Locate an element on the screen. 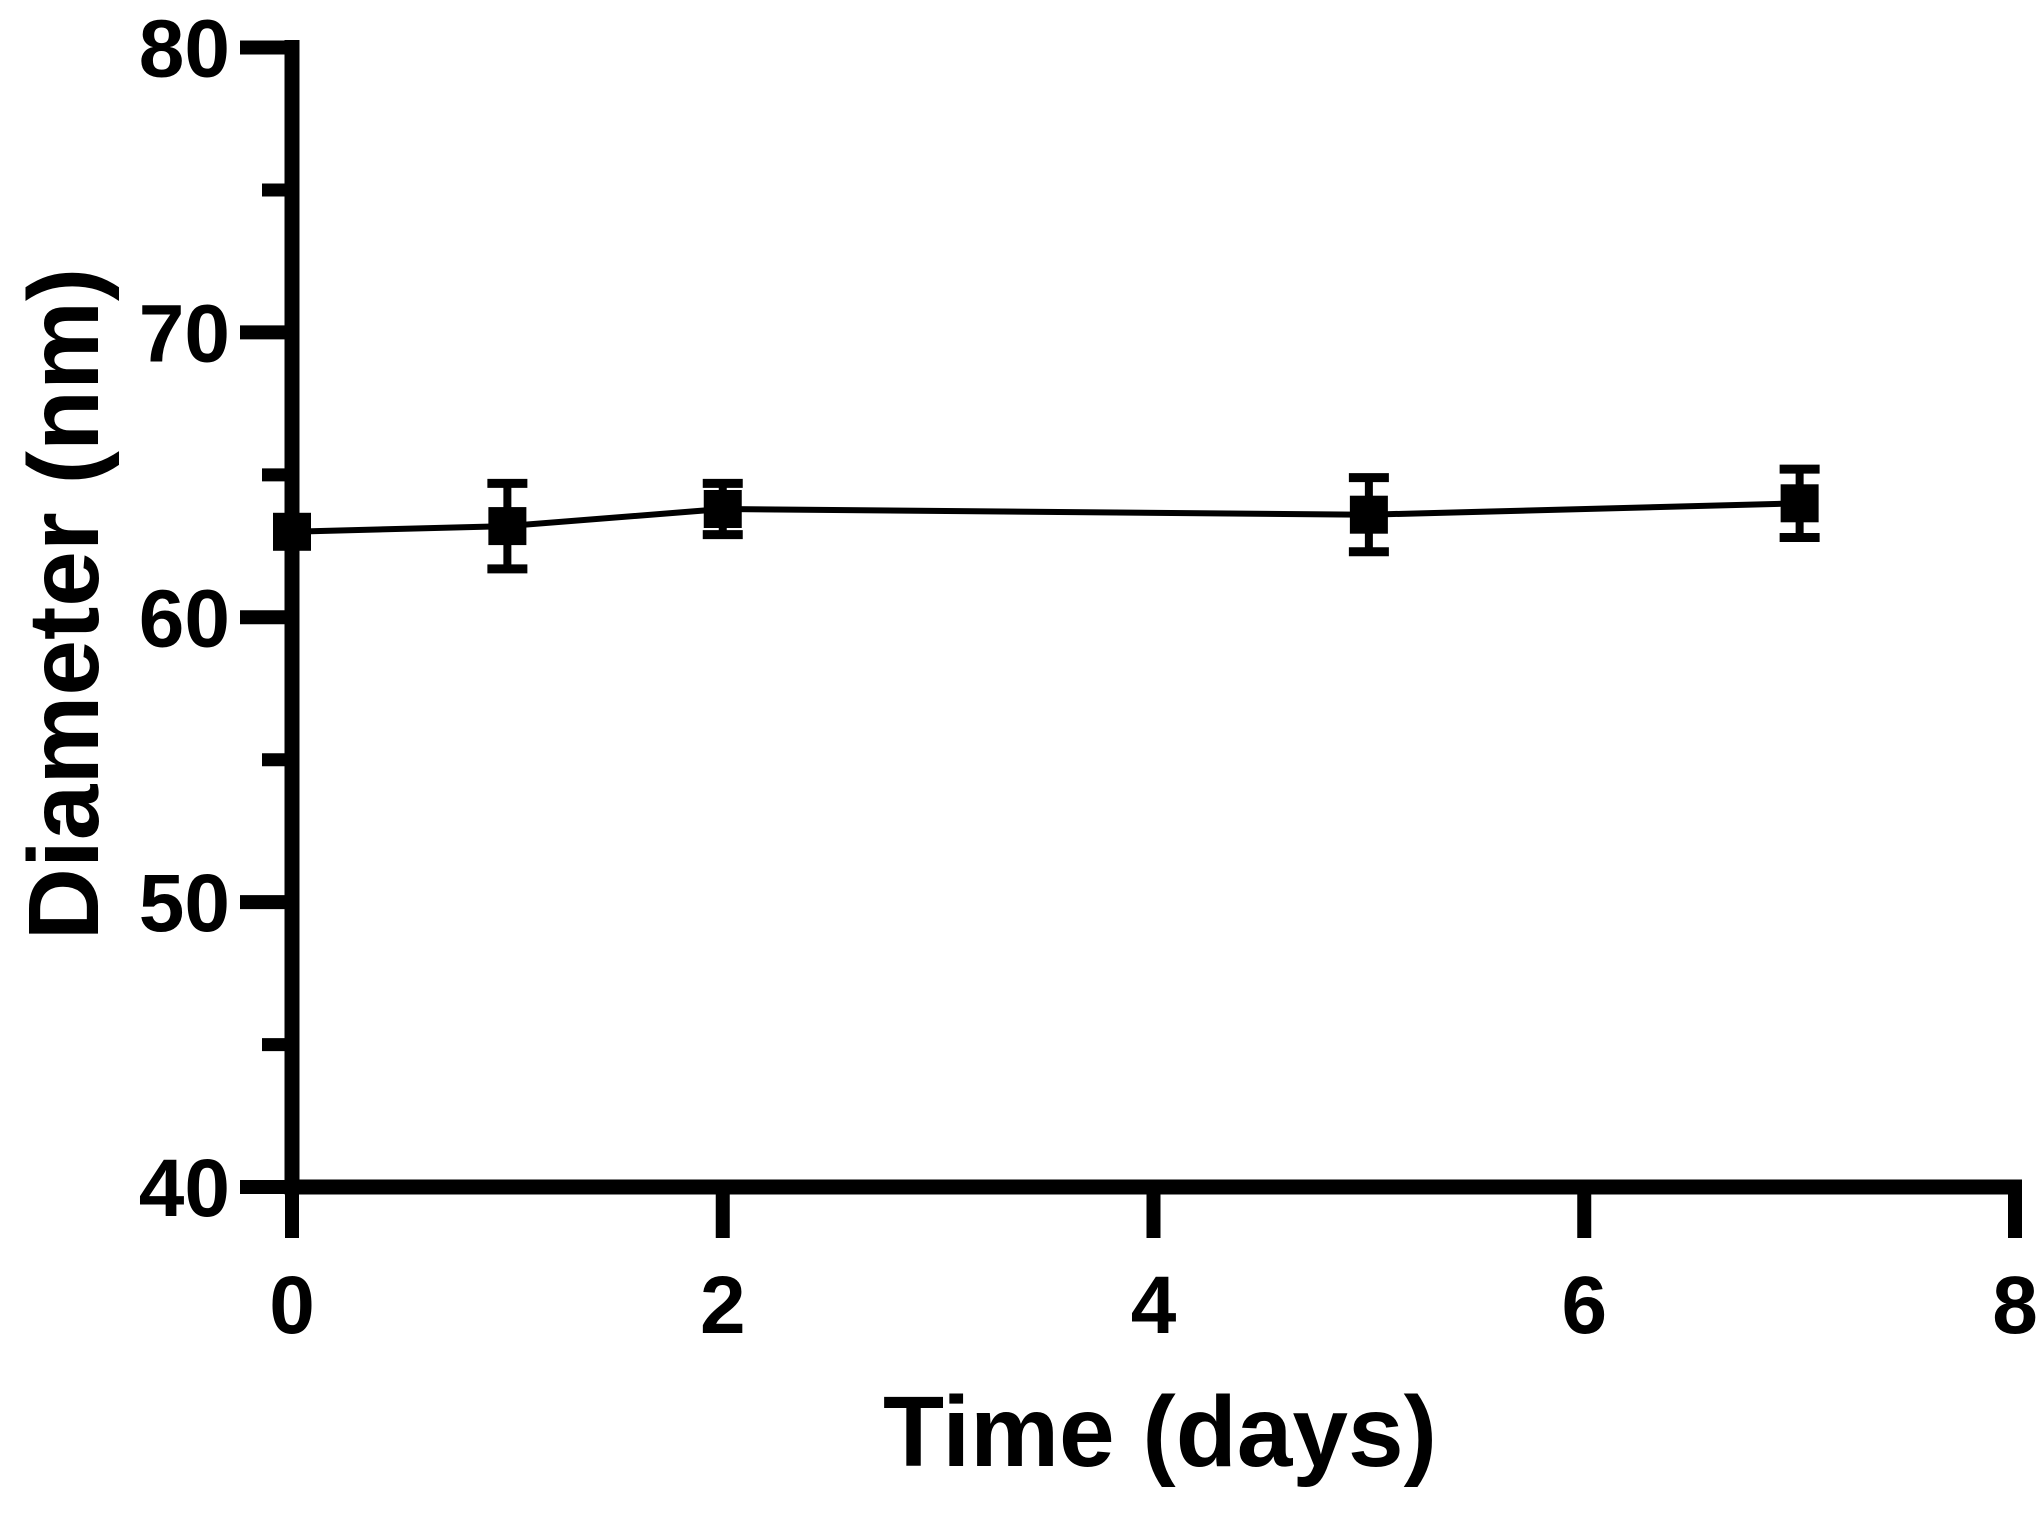 Image resolution: width=2044 pixels, height=1513 pixels. x-tick-label-4: 4 is located at coordinates (1154, 1305).